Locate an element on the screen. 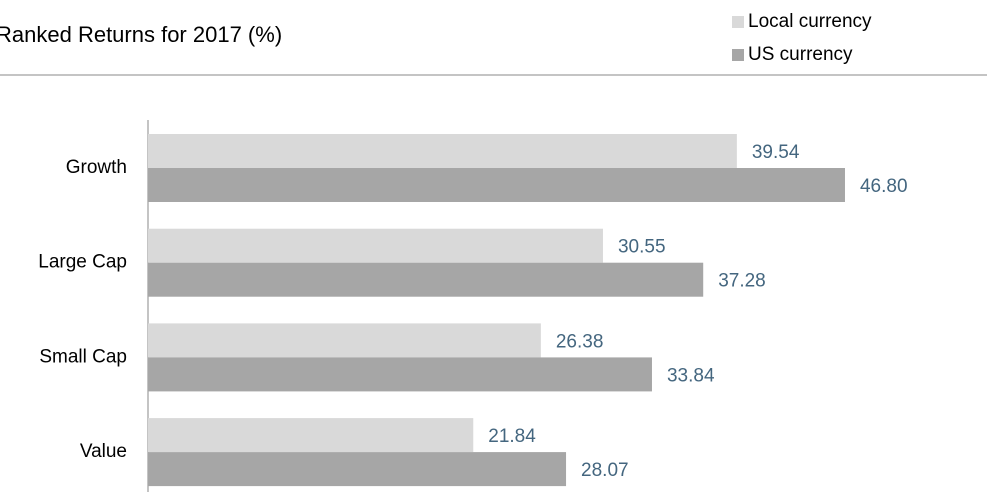 This screenshot has width=987, height=492. data-label: 28.07 is located at coordinates (605, 470).